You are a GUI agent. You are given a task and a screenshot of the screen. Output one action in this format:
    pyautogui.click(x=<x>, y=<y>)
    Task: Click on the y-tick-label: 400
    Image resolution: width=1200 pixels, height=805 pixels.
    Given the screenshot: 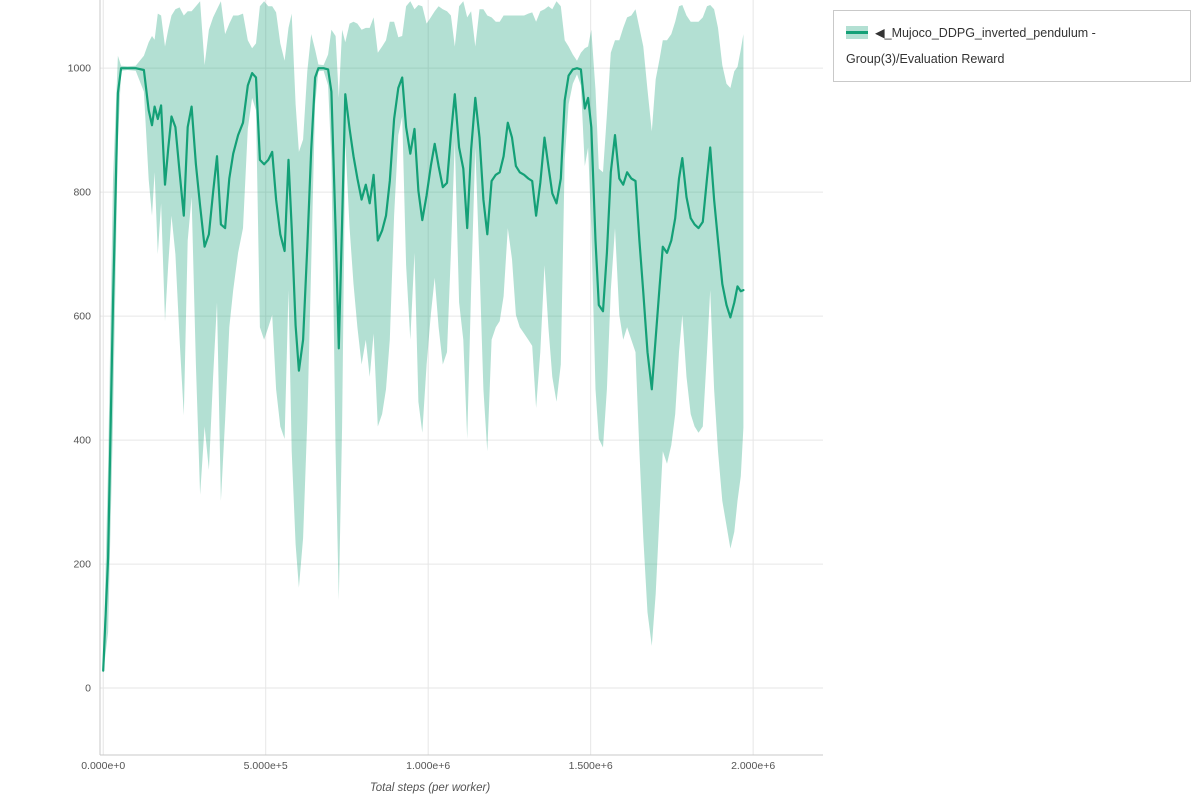 What is the action you would take?
    pyautogui.click(x=82, y=441)
    